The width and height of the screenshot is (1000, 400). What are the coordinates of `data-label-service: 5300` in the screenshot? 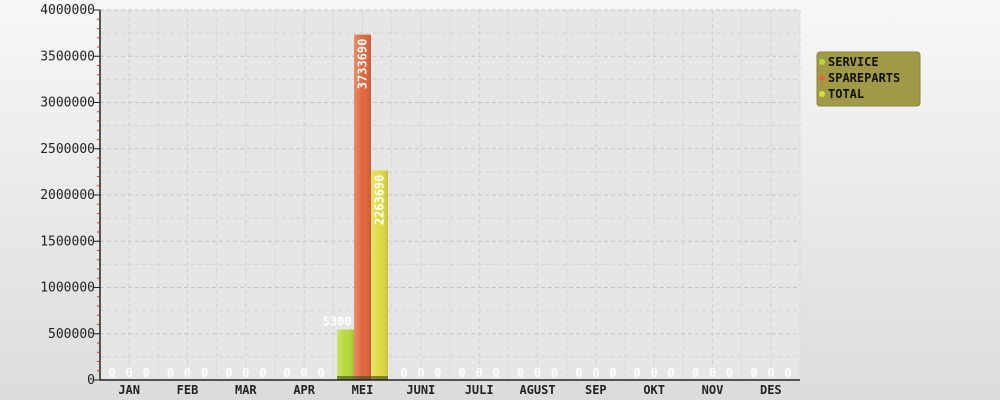 It's located at (337, 322).